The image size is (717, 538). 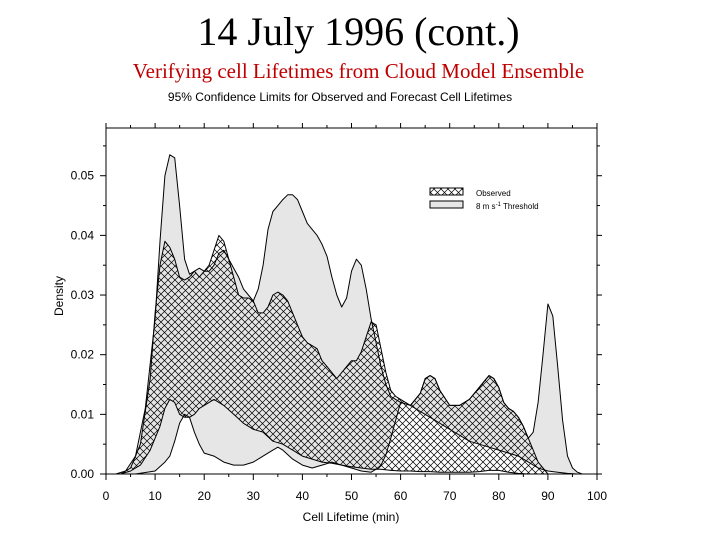 I want to click on y-tick-label-3: 0.03, so click(x=83, y=295).